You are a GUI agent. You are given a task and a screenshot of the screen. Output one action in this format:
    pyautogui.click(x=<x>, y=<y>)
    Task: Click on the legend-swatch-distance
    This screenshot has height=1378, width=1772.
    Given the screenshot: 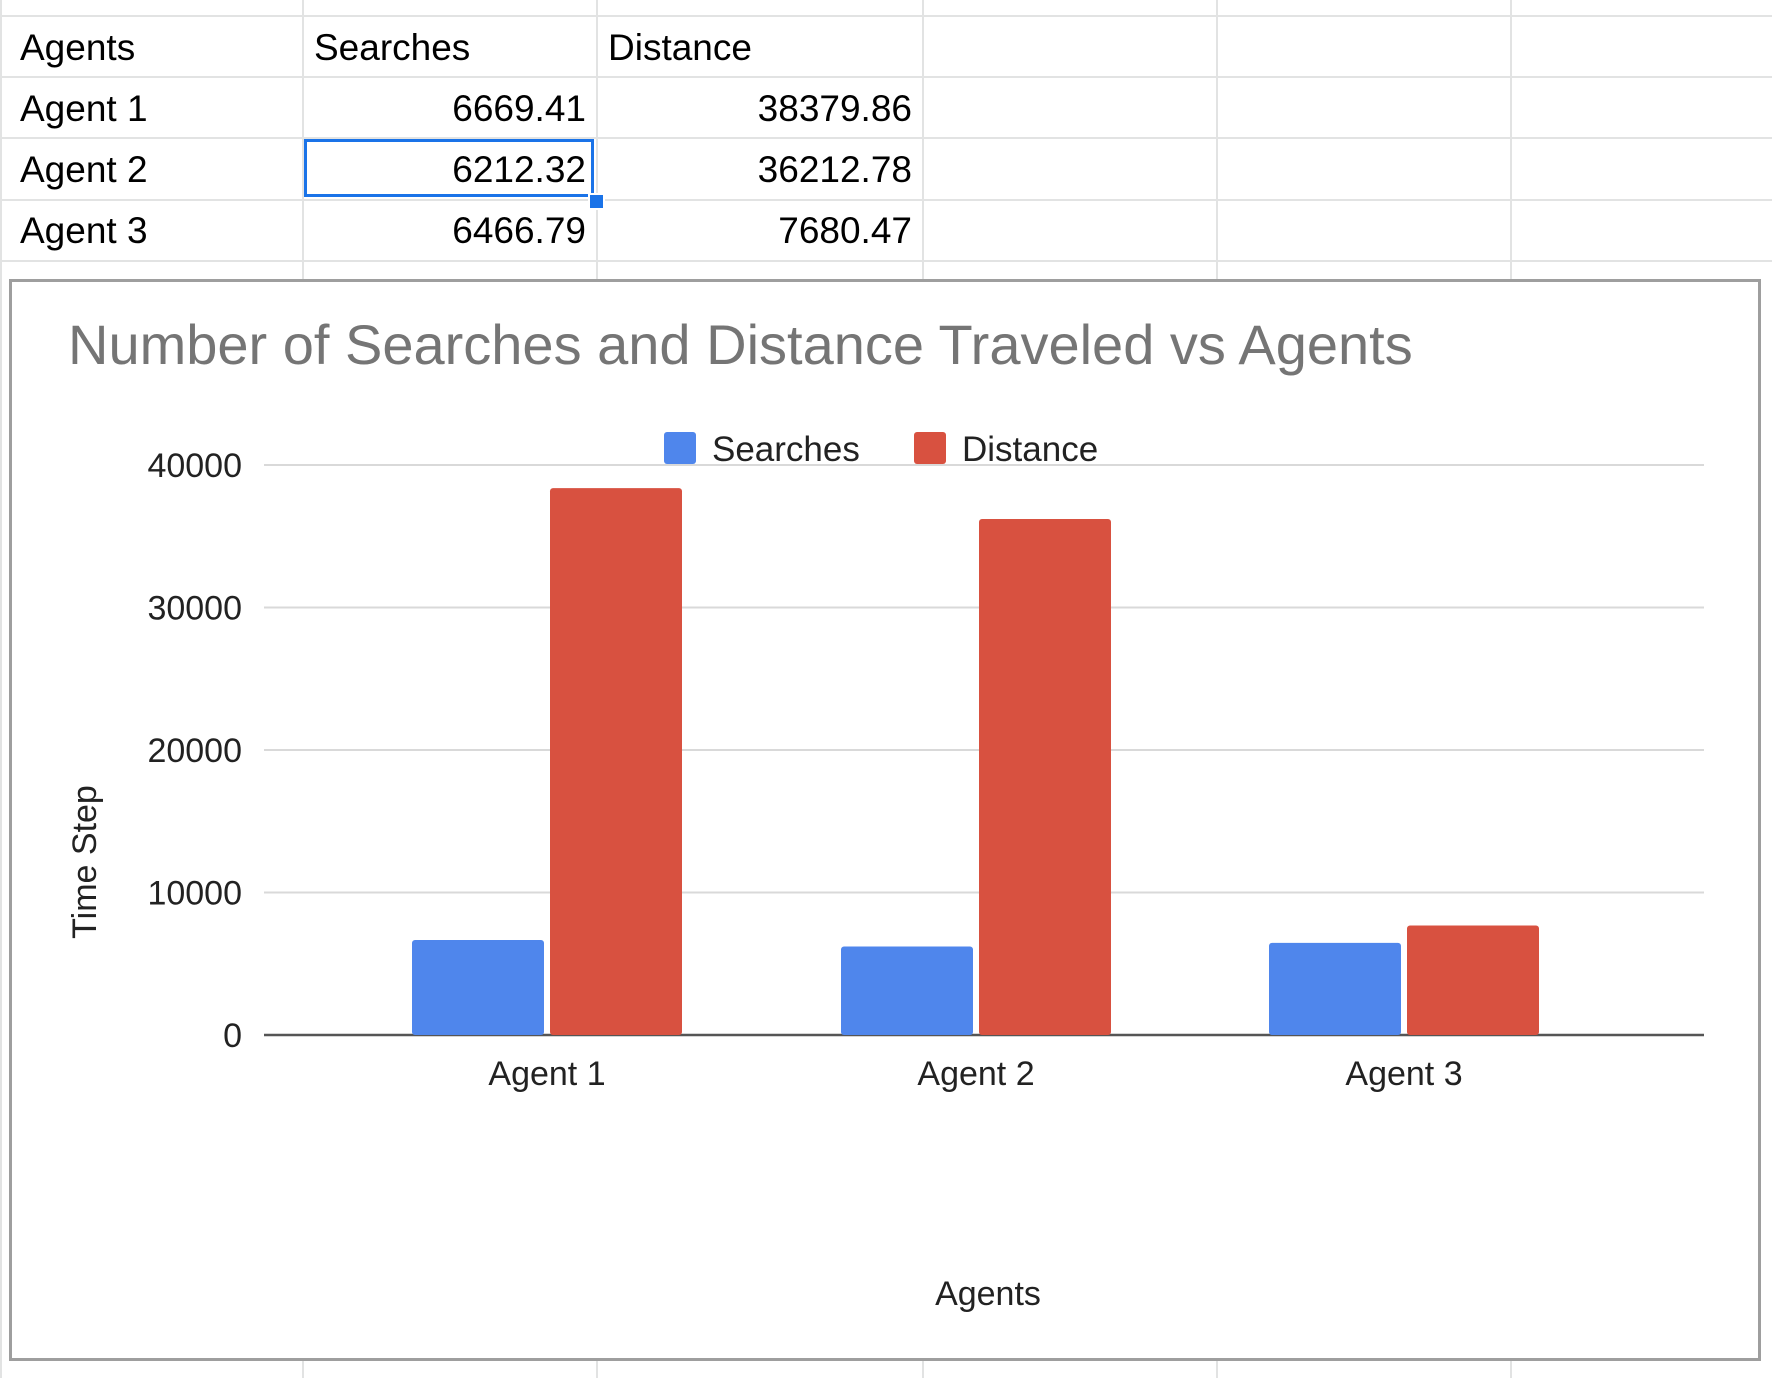 What is the action you would take?
    pyautogui.click(x=930, y=448)
    